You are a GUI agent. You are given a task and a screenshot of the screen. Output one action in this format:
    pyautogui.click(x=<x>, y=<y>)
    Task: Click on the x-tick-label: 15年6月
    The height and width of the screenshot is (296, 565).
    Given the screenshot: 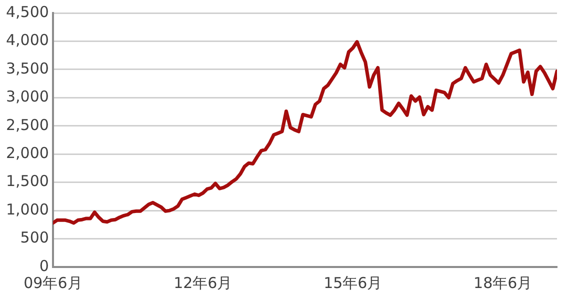 What is the action you would take?
    pyautogui.click(x=353, y=283)
    